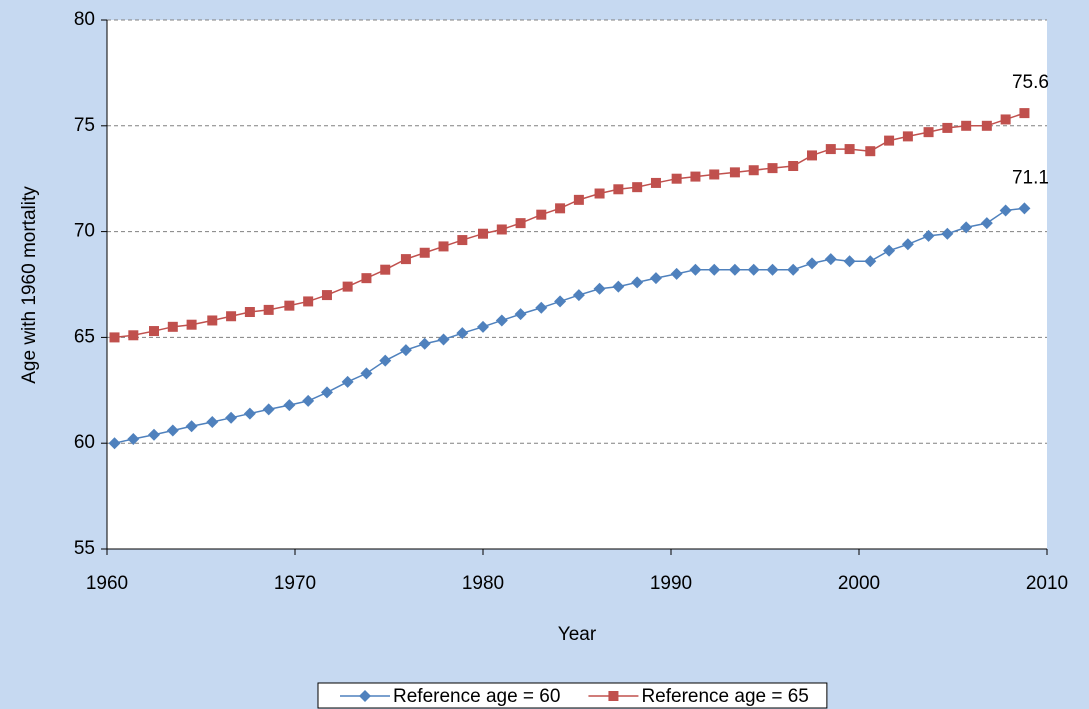 The image size is (1089, 709). I want to click on x-tick-label: 1990, so click(671, 583).